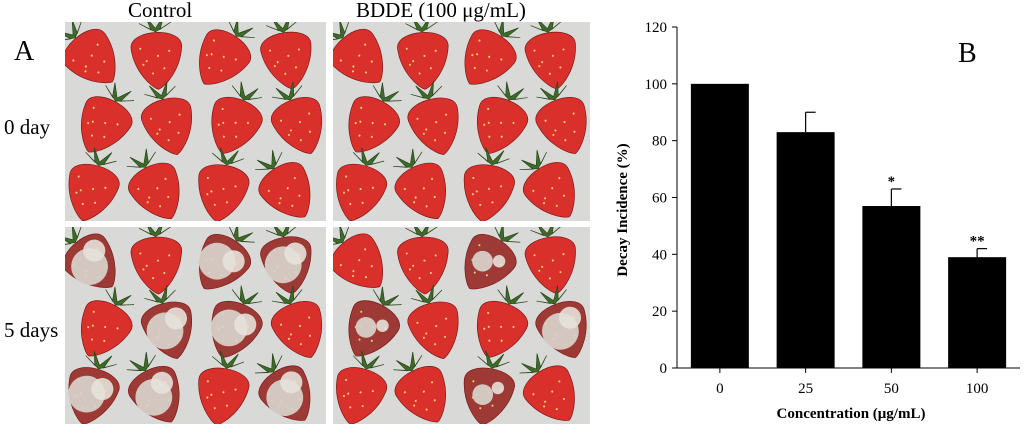 The height and width of the screenshot is (427, 1024). Describe the element at coordinates (24, 51) in the screenshot. I see `panel-a-label: A` at that location.